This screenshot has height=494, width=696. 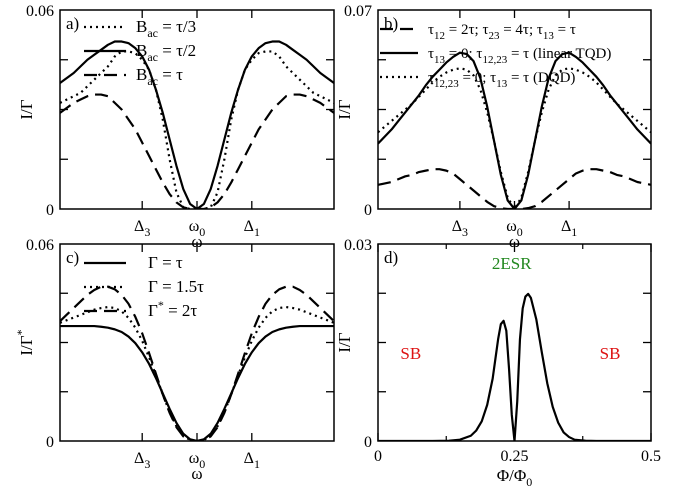 I want to click on legend-entry: Γ = 1.5τ, so click(x=176, y=286).